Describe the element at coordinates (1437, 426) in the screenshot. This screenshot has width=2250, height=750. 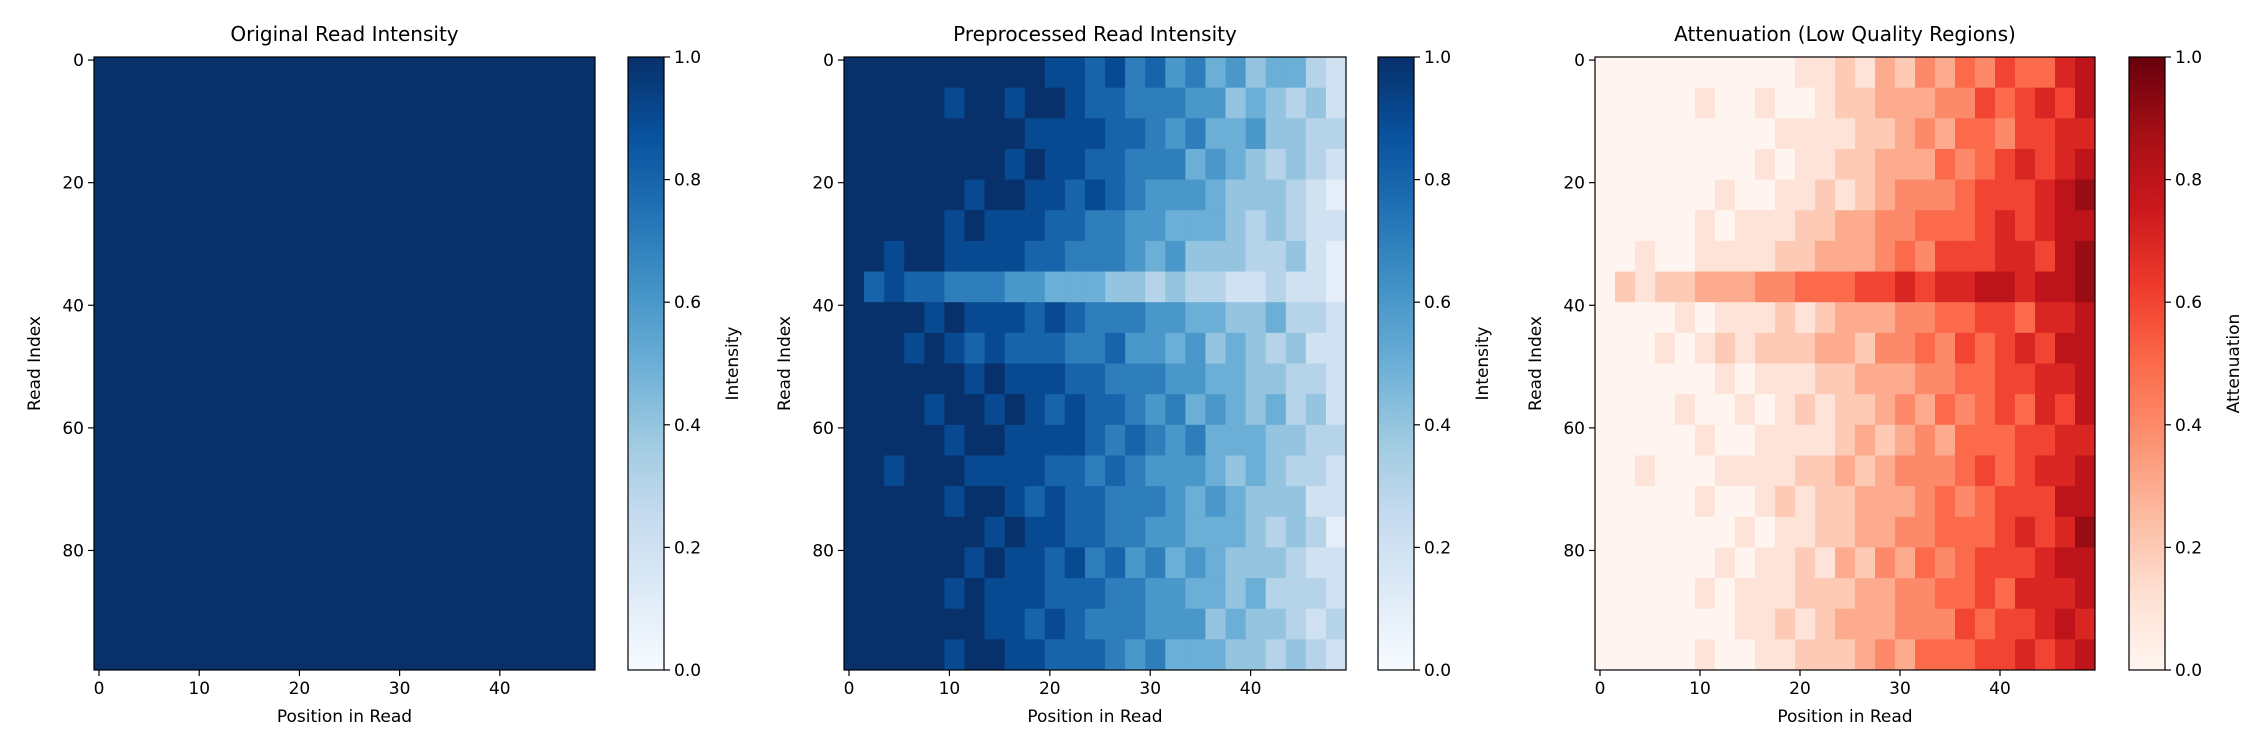
I see `colorbar-tick-label: 0.4` at that location.